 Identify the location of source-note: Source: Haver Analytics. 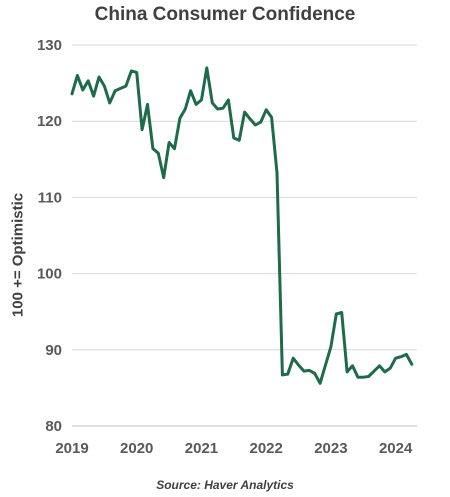
(225, 485).